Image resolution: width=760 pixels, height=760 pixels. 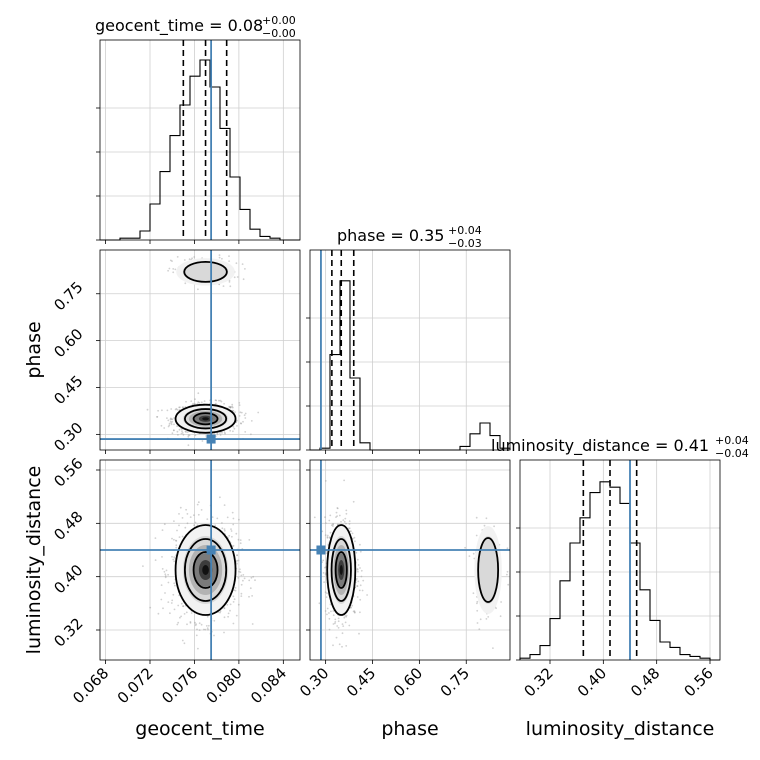 I want to click on title-phase-main: phase = 0.35, so click(x=390, y=235).